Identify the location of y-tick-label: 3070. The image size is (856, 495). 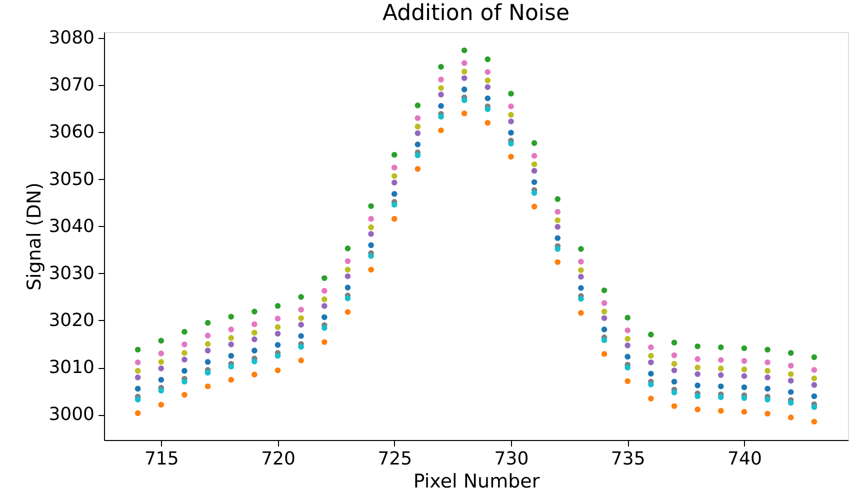
(71, 85).